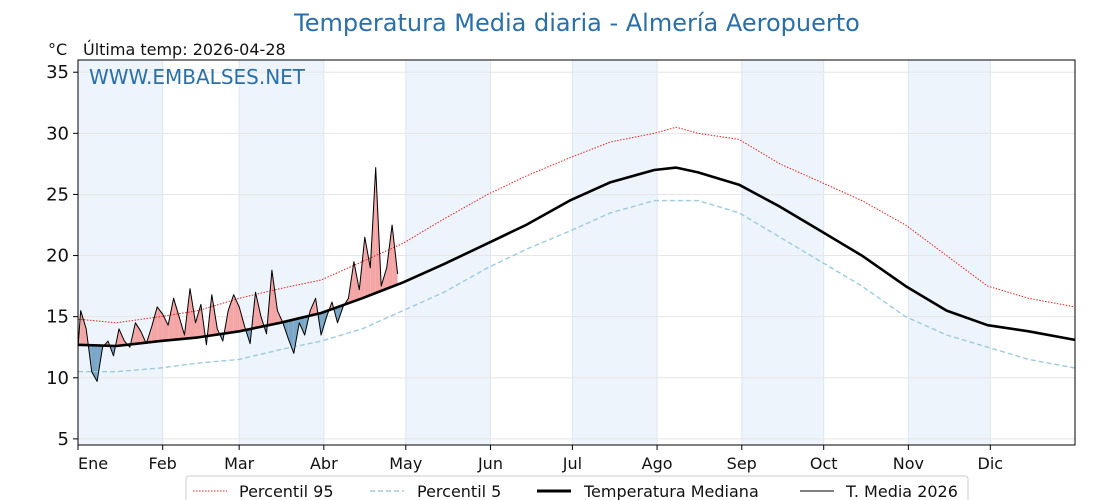 This screenshot has width=1120, height=500. What do you see at coordinates (742, 463) in the screenshot?
I see `x-tick-label-Sep: Sep` at bounding box center [742, 463].